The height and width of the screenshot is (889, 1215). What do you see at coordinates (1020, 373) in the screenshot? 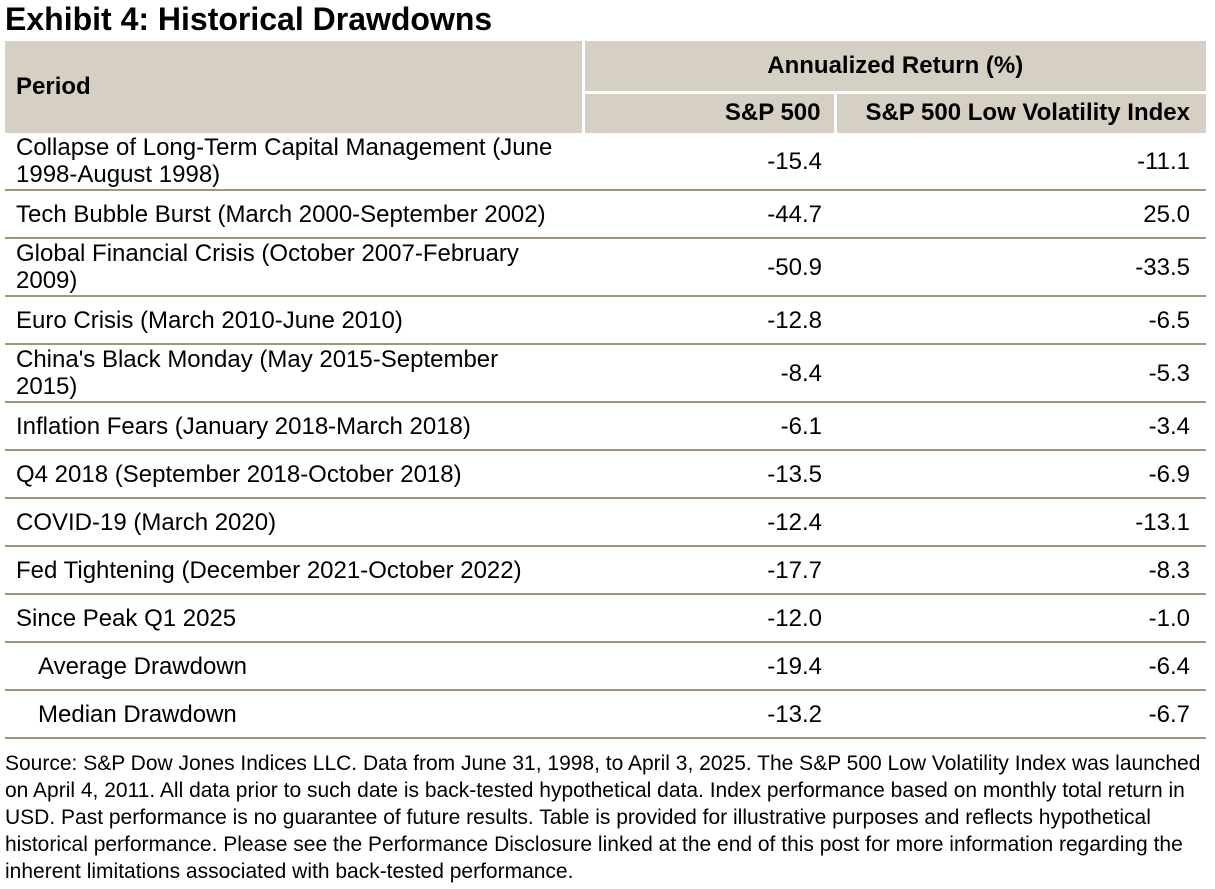
I see `low-vol-value: -5.3` at bounding box center [1020, 373].